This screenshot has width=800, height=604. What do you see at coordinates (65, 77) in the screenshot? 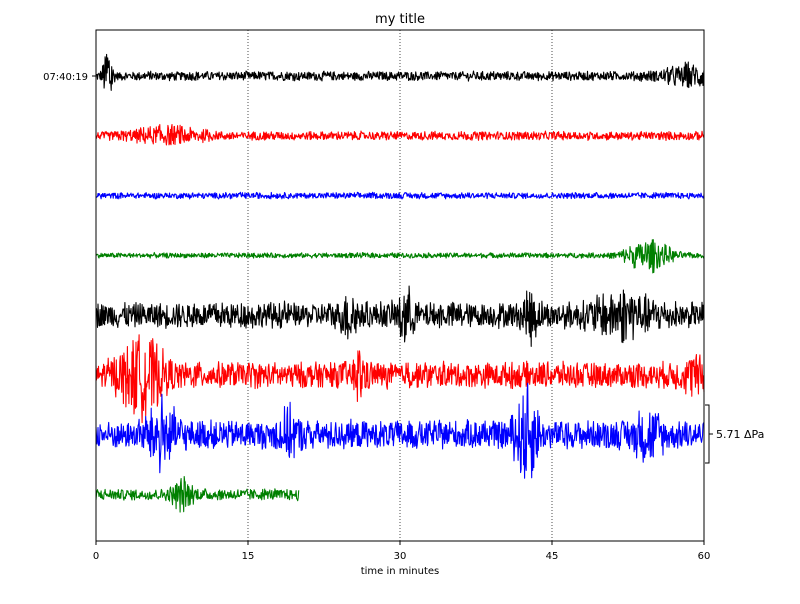
I see `y-tick-label-1: 07:40:19` at bounding box center [65, 77].